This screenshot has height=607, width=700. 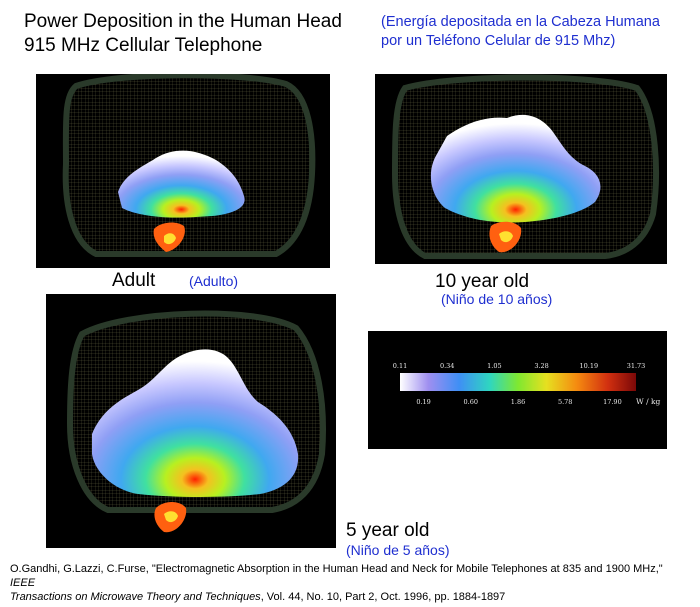 I want to click on adult-label: Adult, so click(x=134, y=280).